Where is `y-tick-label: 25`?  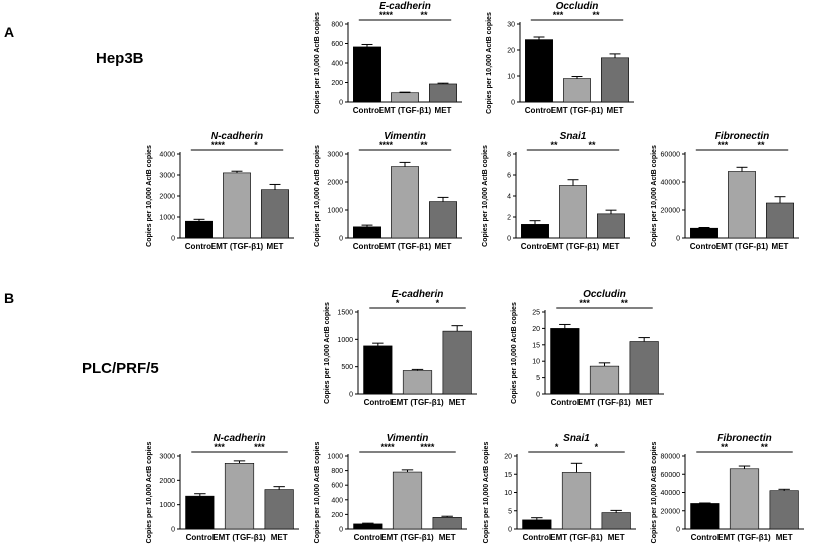 y-tick-label: 25 is located at coordinates (536, 313).